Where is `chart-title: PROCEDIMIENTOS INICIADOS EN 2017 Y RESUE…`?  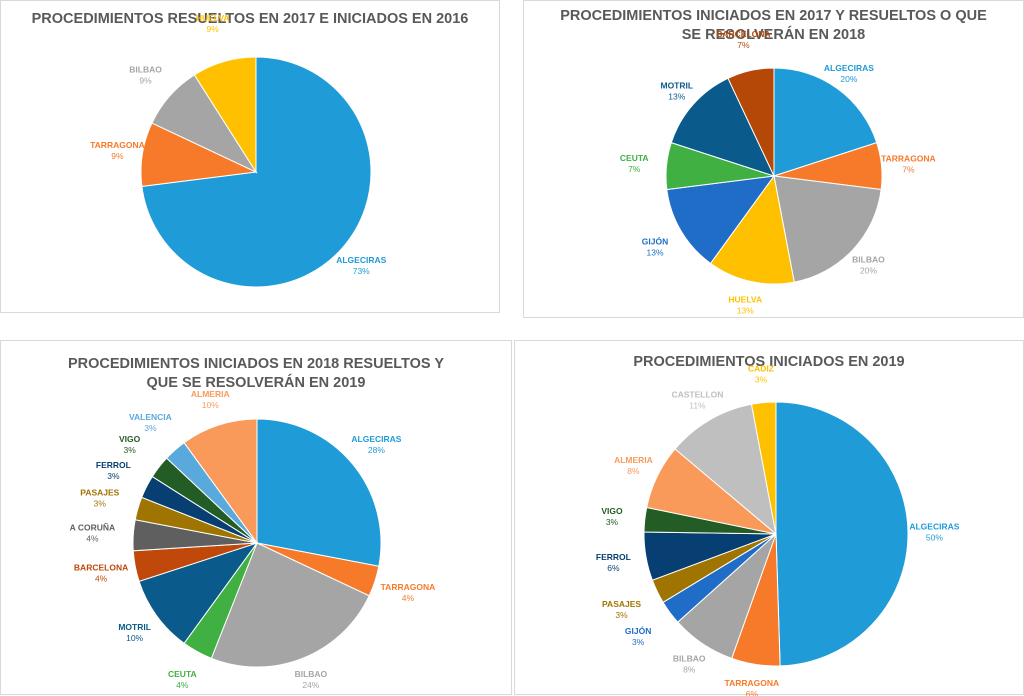
chart-title: PROCEDIMIENTOS INICIADOS EN 2017 Y RESUE… is located at coordinates (773, 25).